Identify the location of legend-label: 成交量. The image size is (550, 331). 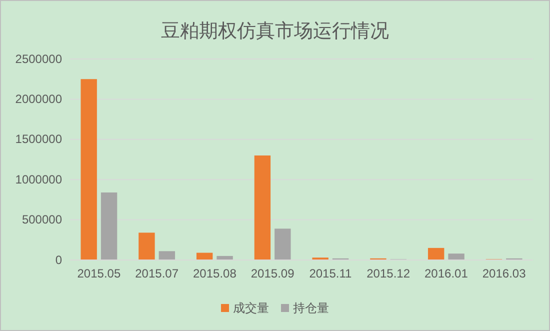
(251, 308).